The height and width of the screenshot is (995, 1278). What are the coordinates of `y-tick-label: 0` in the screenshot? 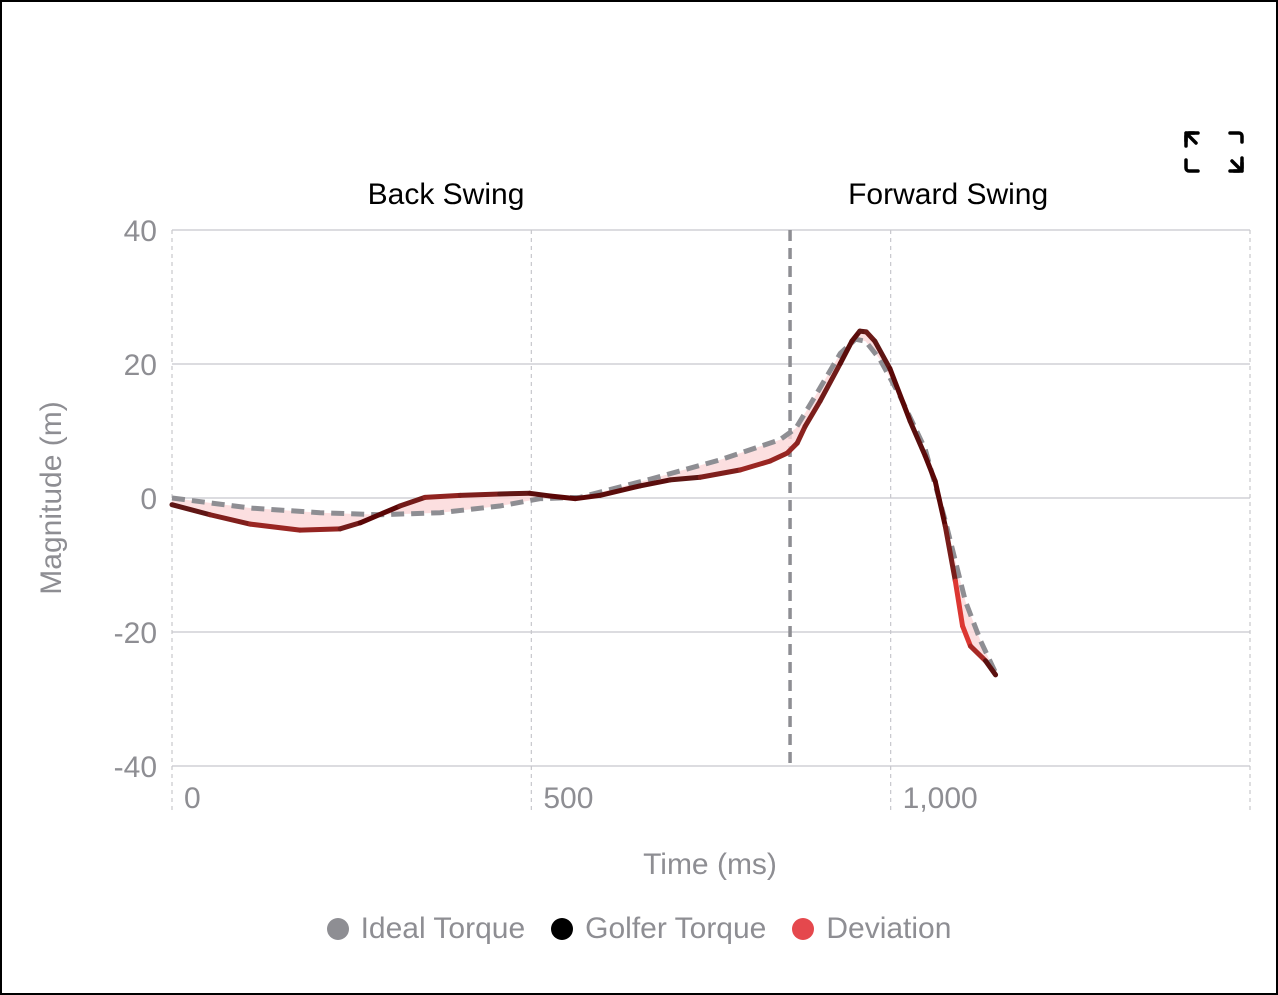 It's located at (148, 499).